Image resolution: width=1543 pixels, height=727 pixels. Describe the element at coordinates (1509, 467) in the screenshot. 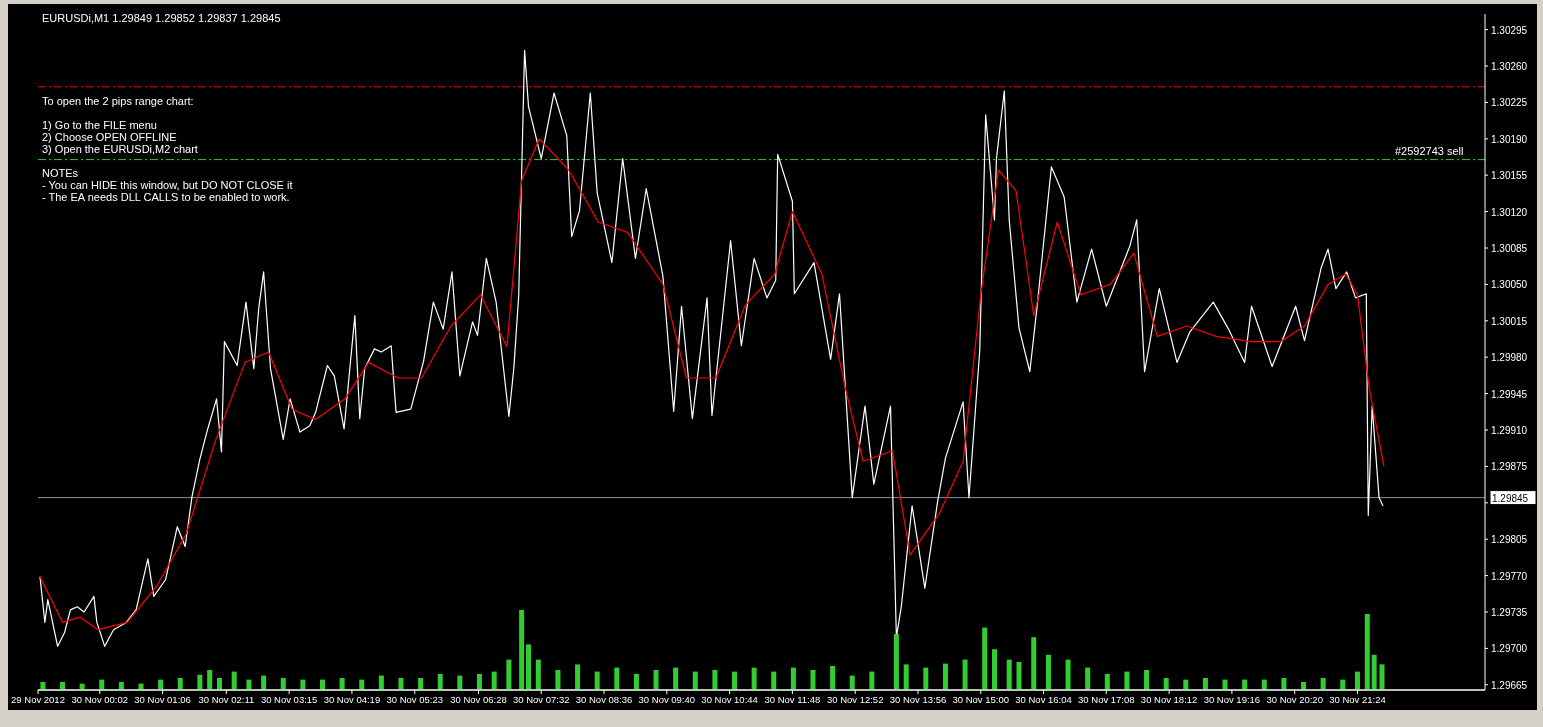

I see `y-tick-label: 1.29875` at that location.